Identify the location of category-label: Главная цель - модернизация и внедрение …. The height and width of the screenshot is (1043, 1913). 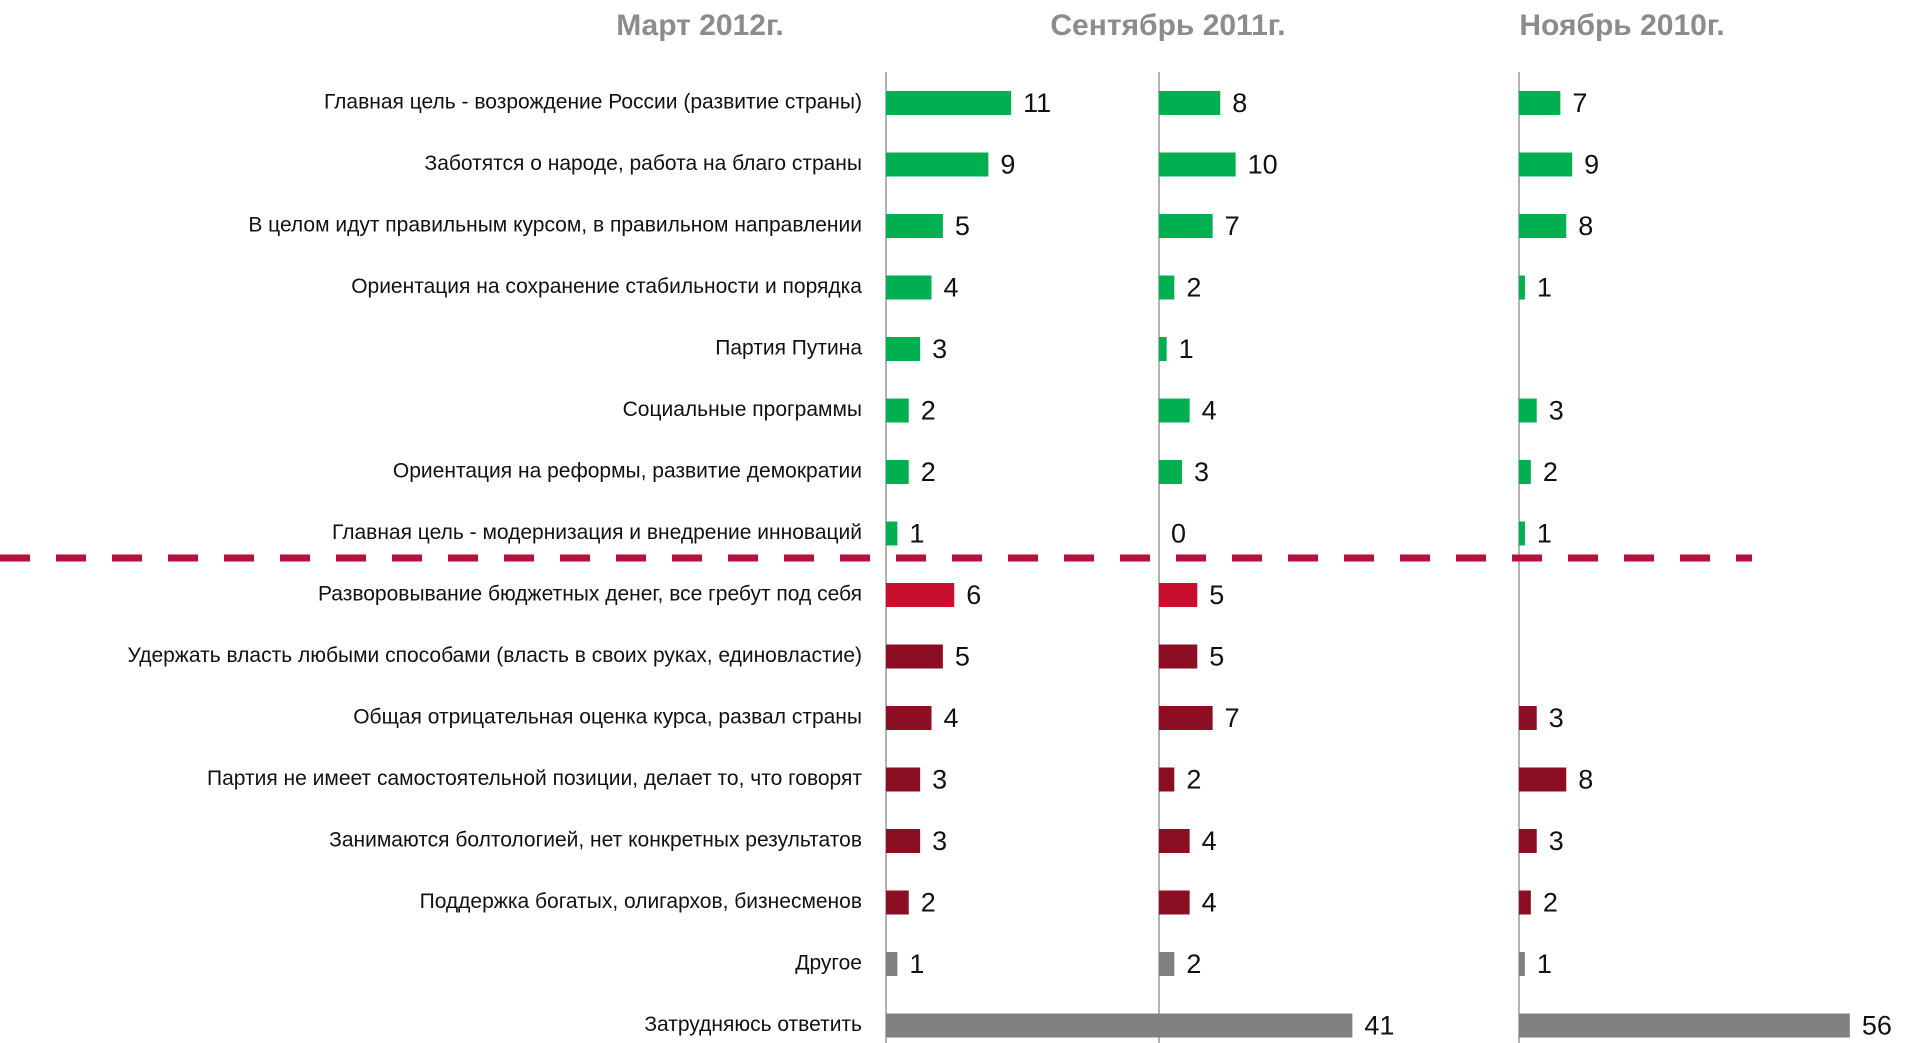
(597, 532).